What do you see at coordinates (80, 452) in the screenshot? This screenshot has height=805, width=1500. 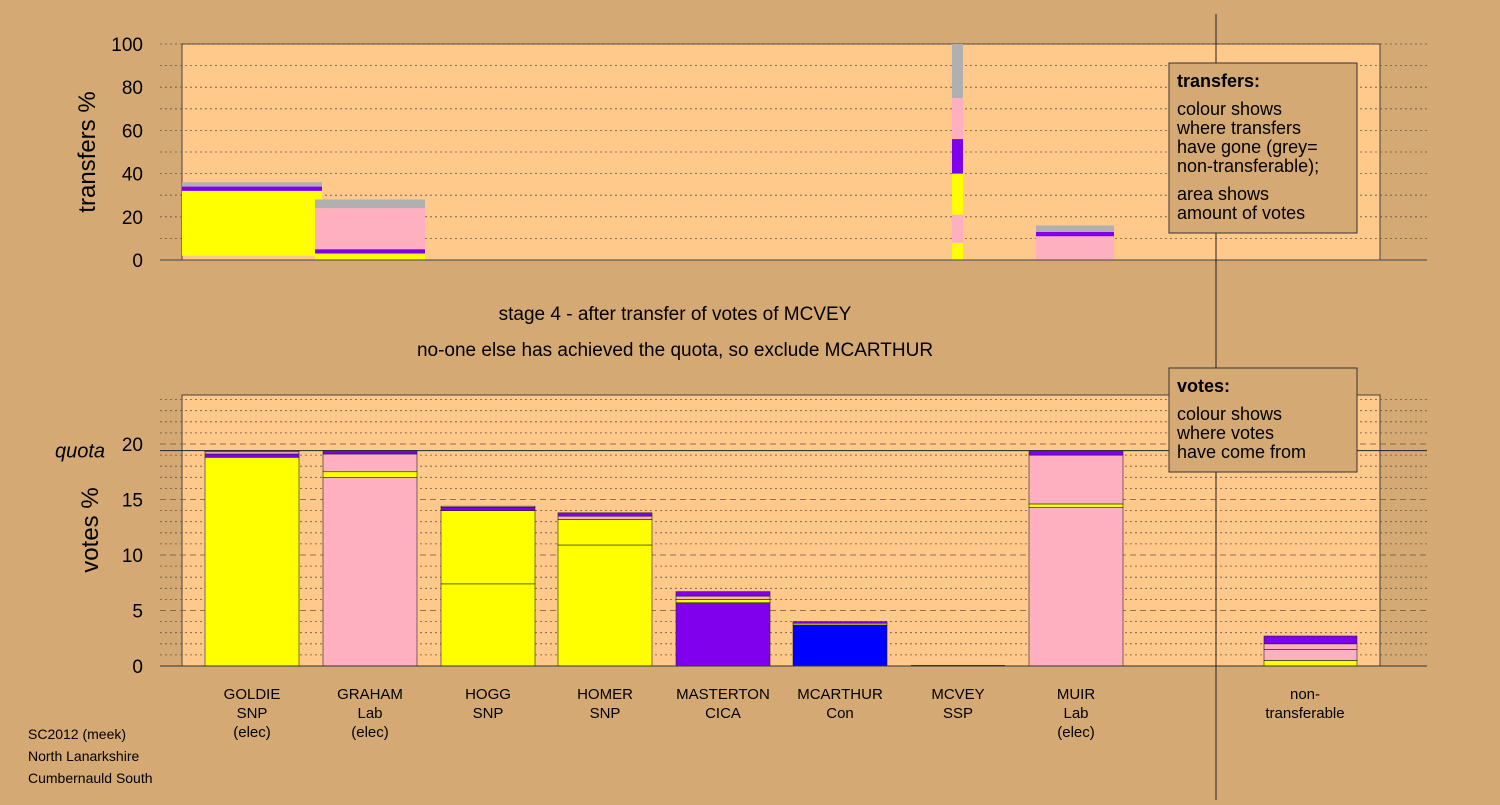 I see `quota-label: quota` at bounding box center [80, 452].